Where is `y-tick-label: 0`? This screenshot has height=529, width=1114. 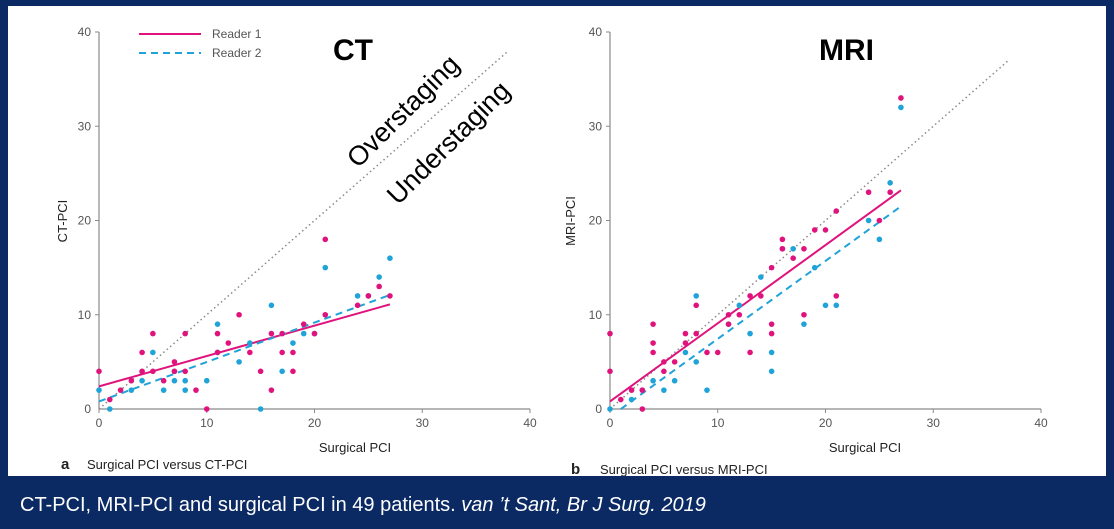 y-tick-label: 0 is located at coordinates (87, 409).